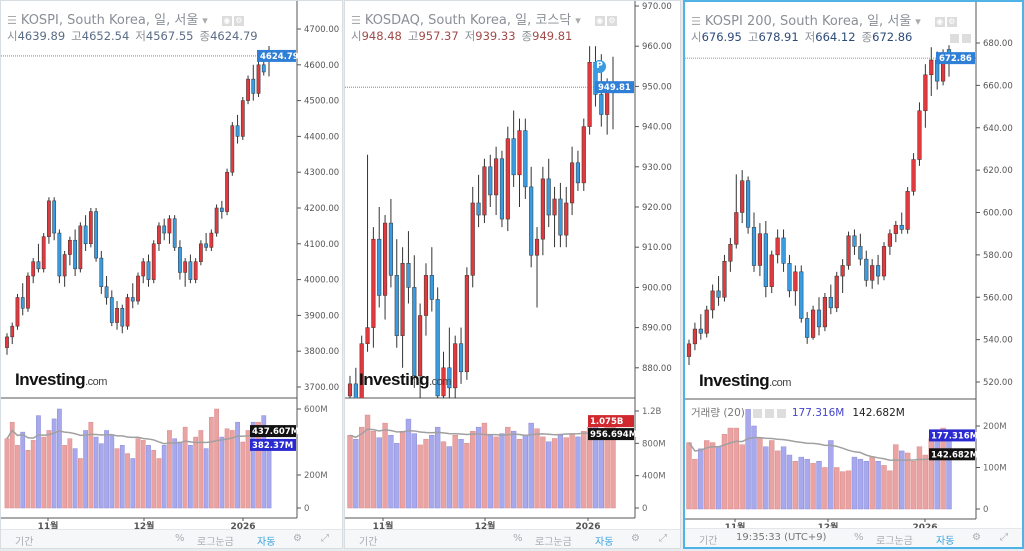 The width and height of the screenshot is (1024, 551). What do you see at coordinates (381, 36) in the screenshot?
I see `ohlc-value: 948.48` at bounding box center [381, 36].